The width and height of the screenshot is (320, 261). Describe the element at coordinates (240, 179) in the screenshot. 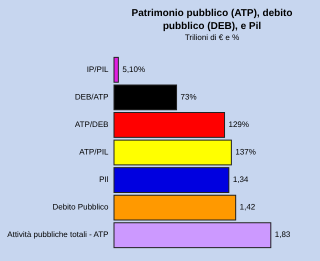

I see `data-label: 1,34` at that location.